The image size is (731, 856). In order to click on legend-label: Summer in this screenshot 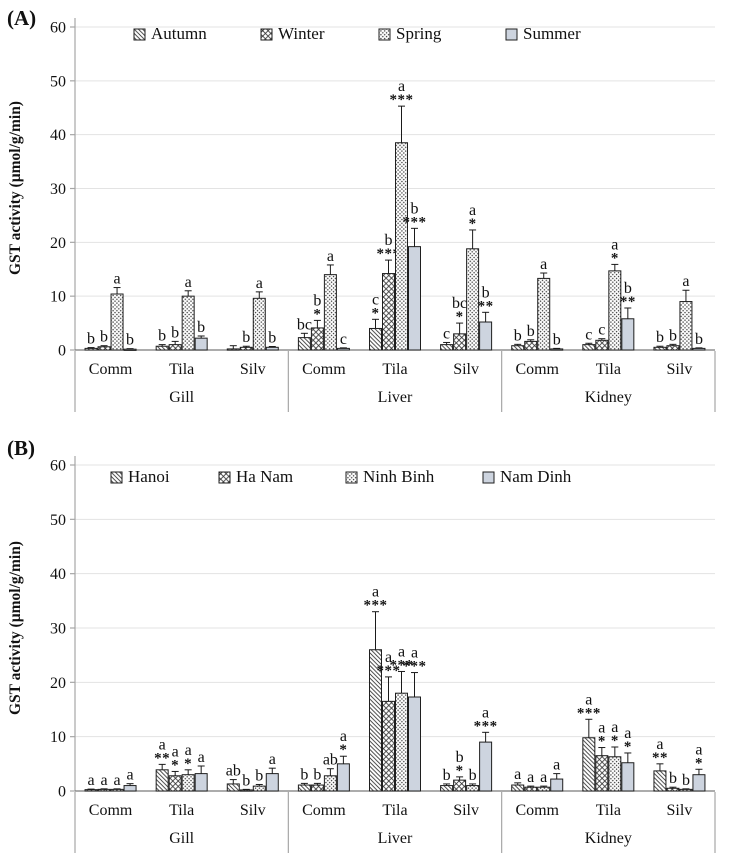, I will do `click(552, 33)`.